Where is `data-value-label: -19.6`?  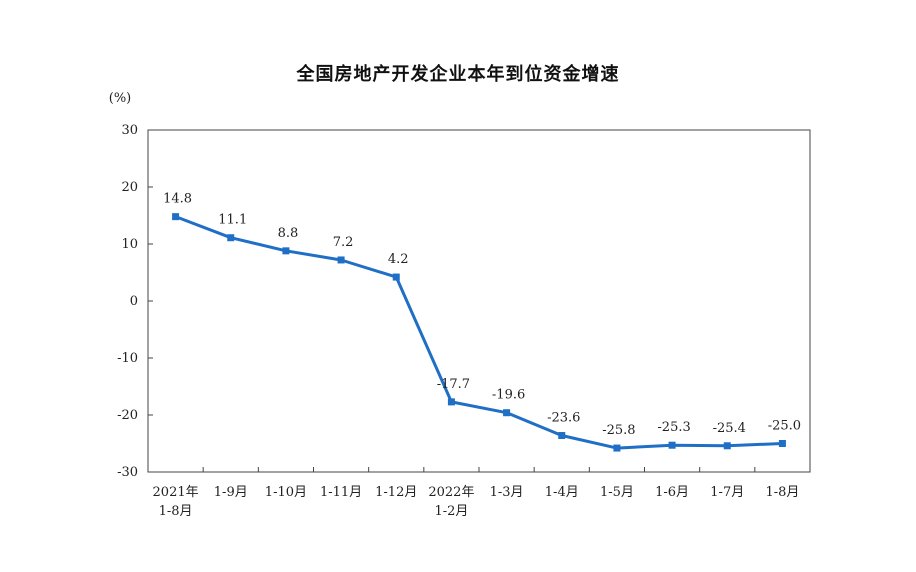 data-value-label: -19.6 is located at coordinates (508, 395).